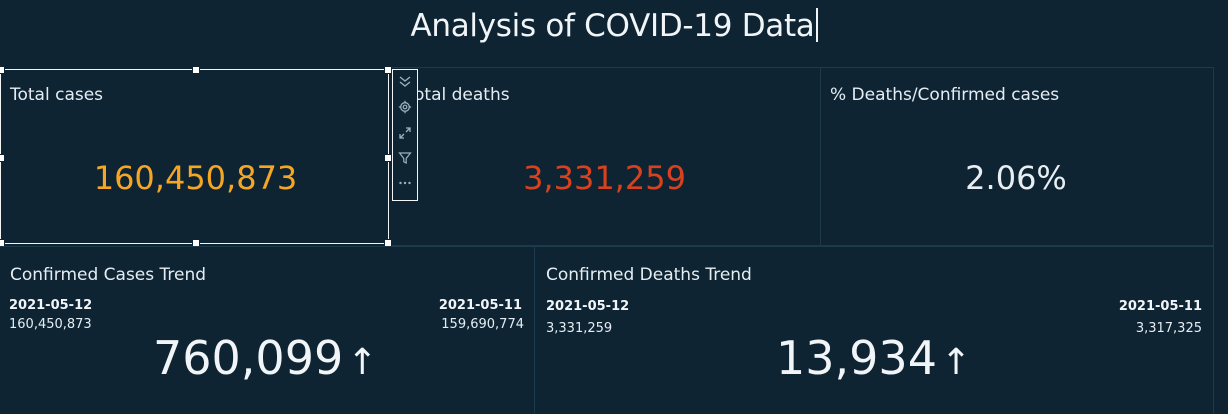  What do you see at coordinates (50, 324) in the screenshot?
I see `cases-current-value: 160,450,873` at bounding box center [50, 324].